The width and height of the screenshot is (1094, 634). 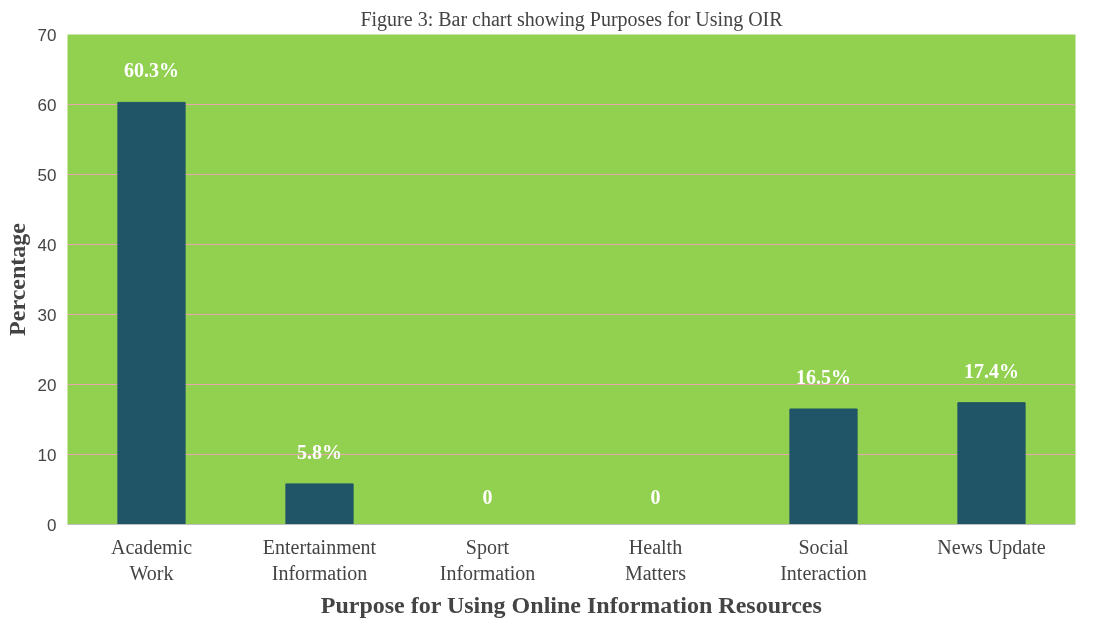 What do you see at coordinates (151, 70) in the screenshot?
I see `data-label: 60.3%` at bounding box center [151, 70].